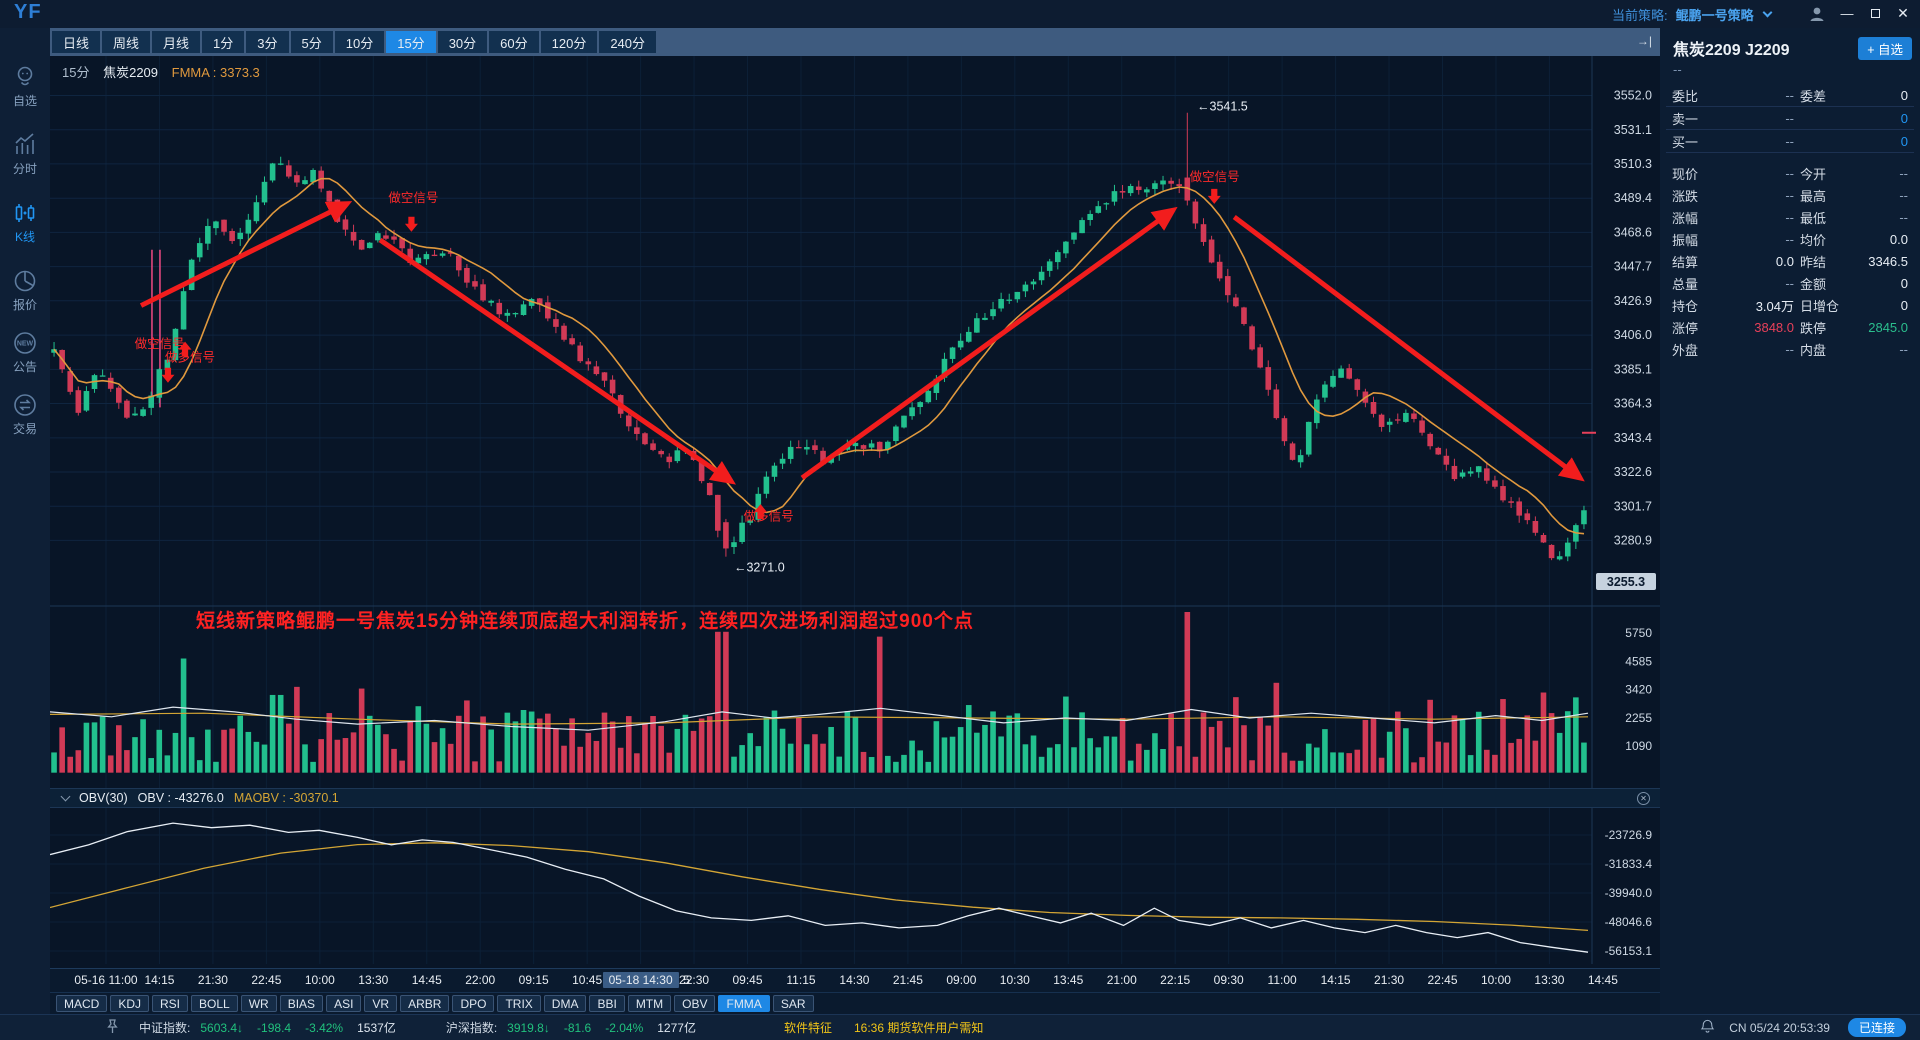 The height and width of the screenshot is (1040, 1920). What do you see at coordinates (1685, 350) in the screenshot?
I see `field-label: 外盘` at bounding box center [1685, 350].